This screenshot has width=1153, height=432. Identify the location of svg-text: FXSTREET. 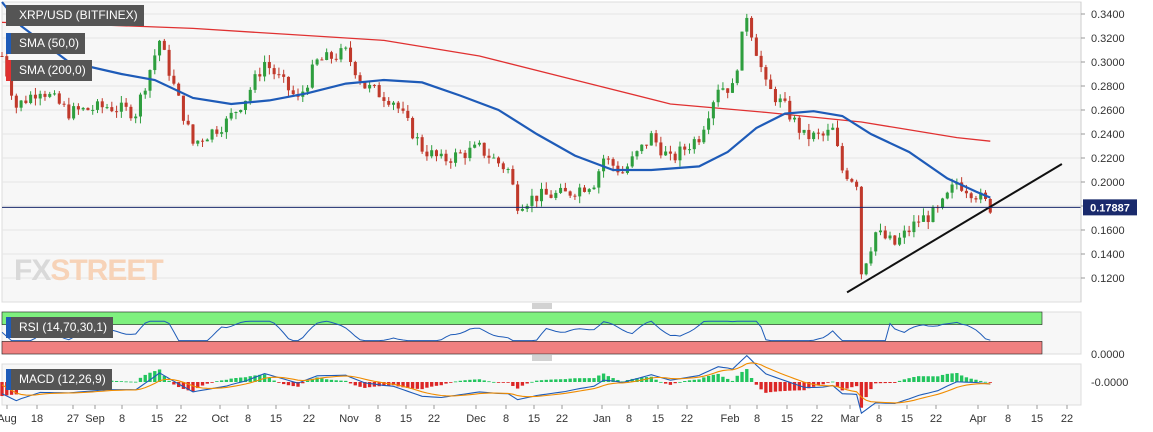
(88, 270).